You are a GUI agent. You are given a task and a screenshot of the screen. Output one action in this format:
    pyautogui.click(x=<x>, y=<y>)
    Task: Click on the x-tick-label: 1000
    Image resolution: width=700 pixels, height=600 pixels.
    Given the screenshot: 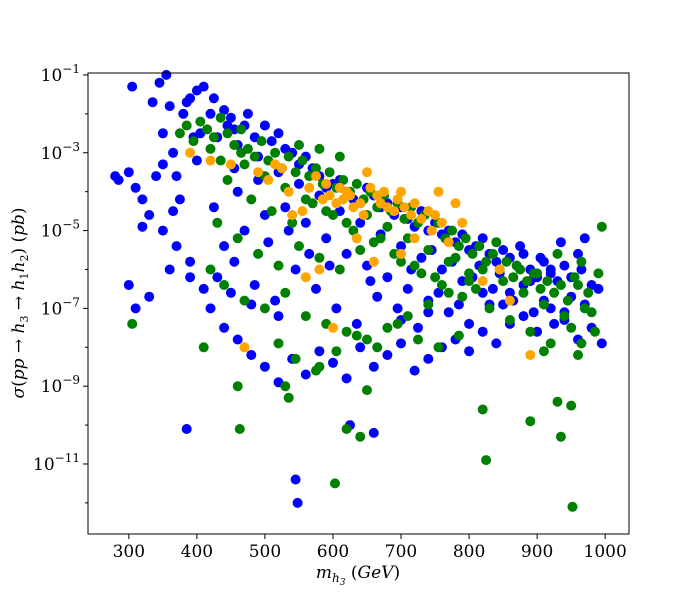 What is the action you would take?
    pyautogui.click(x=605, y=552)
    